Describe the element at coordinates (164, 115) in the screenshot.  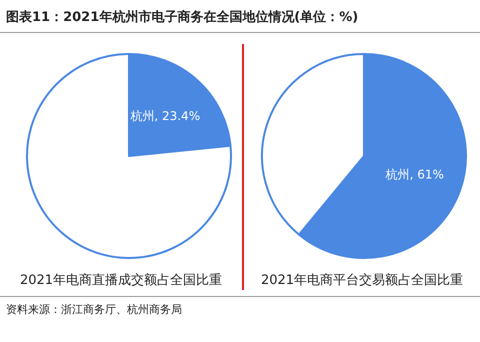
I see `slice-label: 杭州, 23.4%` at that location.